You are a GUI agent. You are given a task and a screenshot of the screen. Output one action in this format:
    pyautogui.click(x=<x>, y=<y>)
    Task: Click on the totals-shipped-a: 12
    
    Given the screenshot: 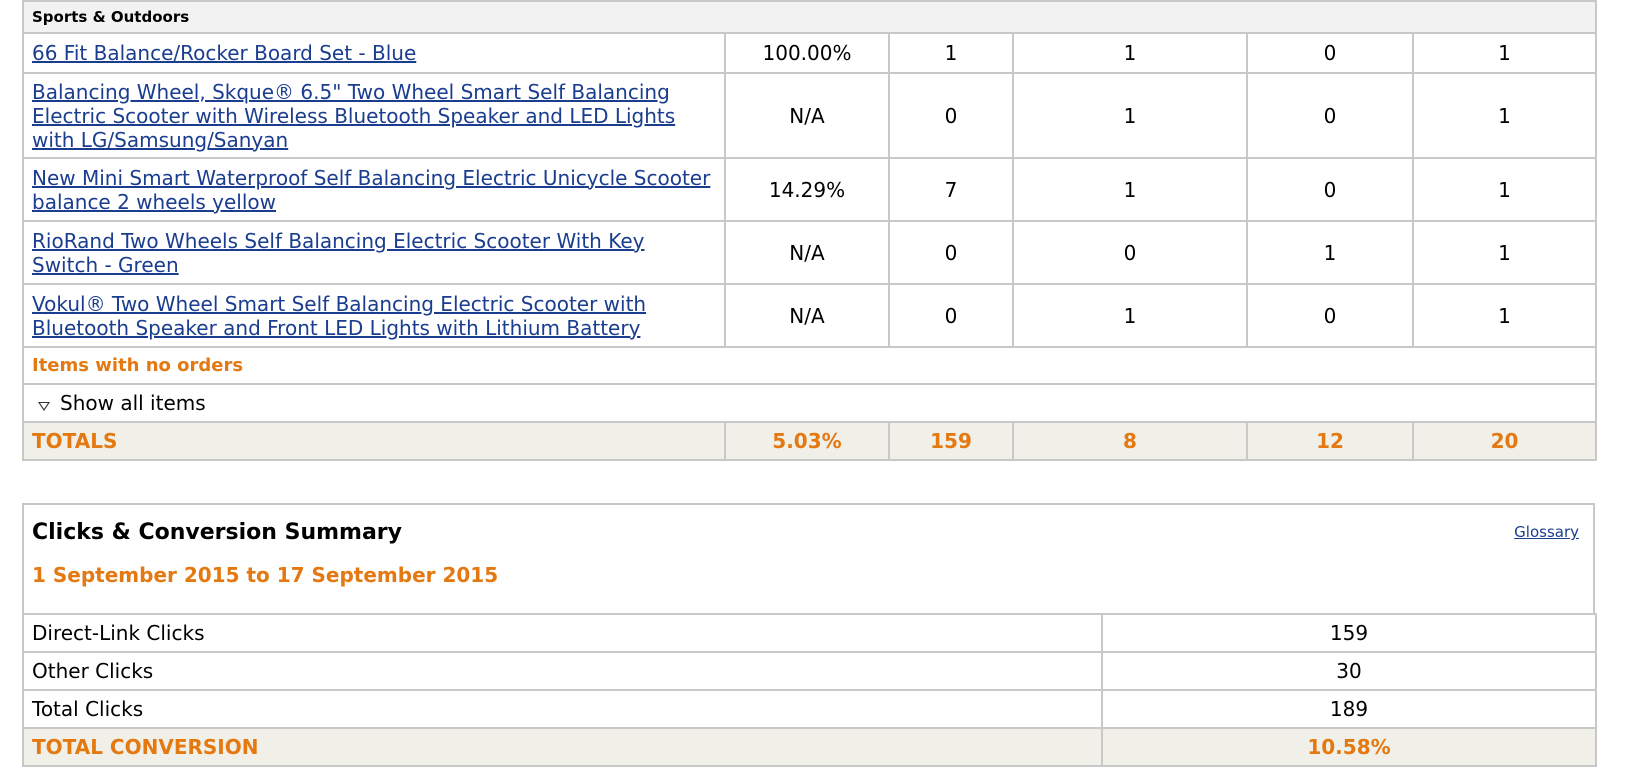 What is the action you would take?
    pyautogui.click(x=1330, y=441)
    